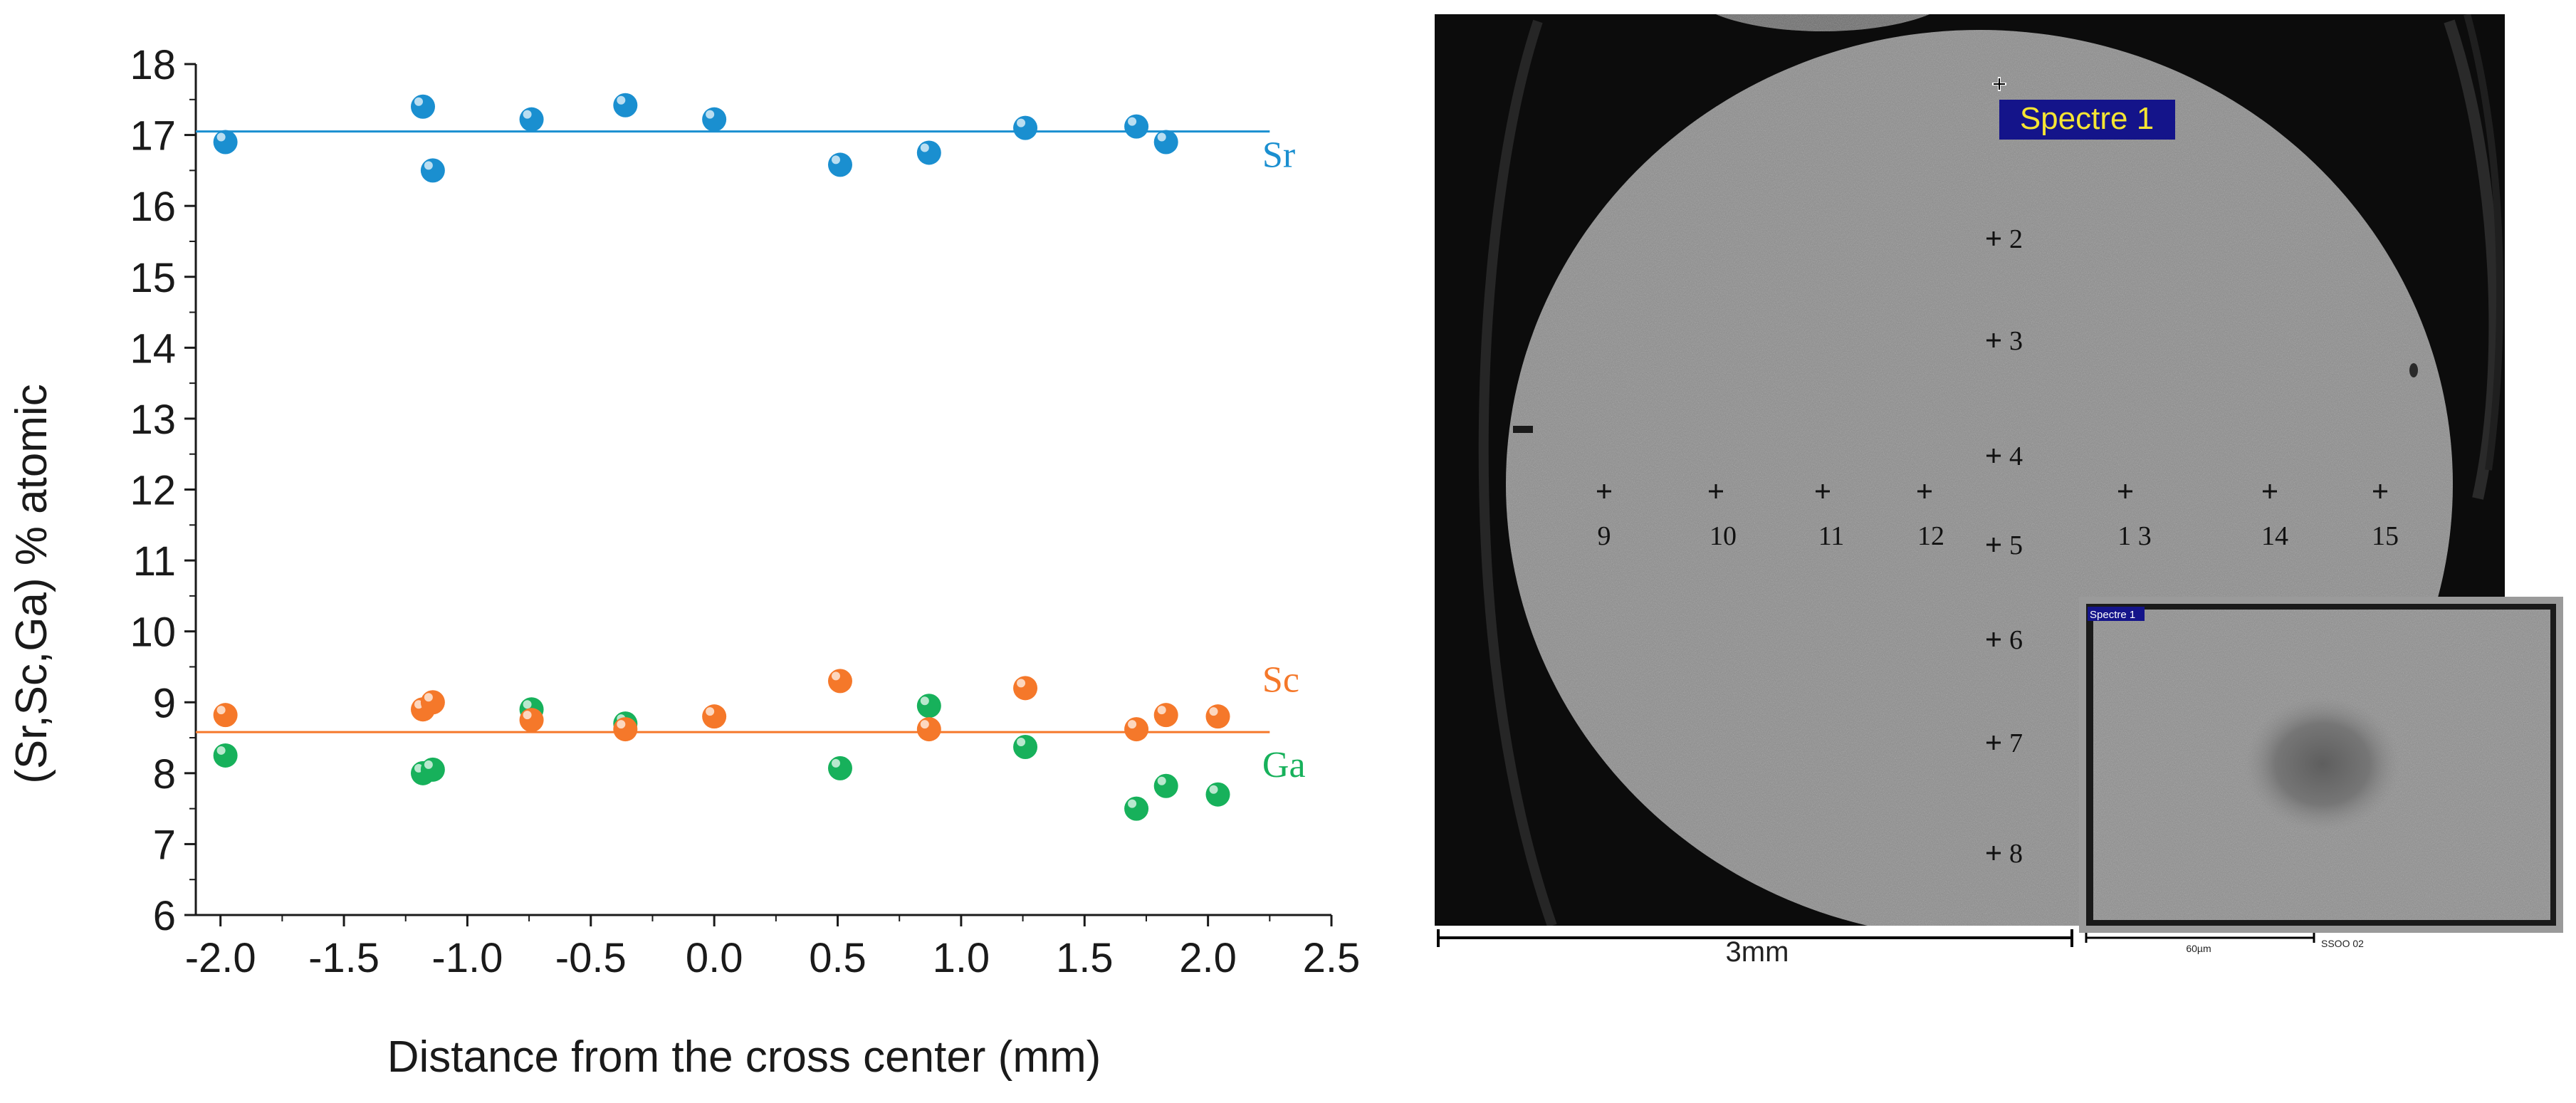 Image resolution: width=2576 pixels, height=1103 pixels. Describe the element at coordinates (153, 207) in the screenshot. I see `y-tick-label: 16` at that location.